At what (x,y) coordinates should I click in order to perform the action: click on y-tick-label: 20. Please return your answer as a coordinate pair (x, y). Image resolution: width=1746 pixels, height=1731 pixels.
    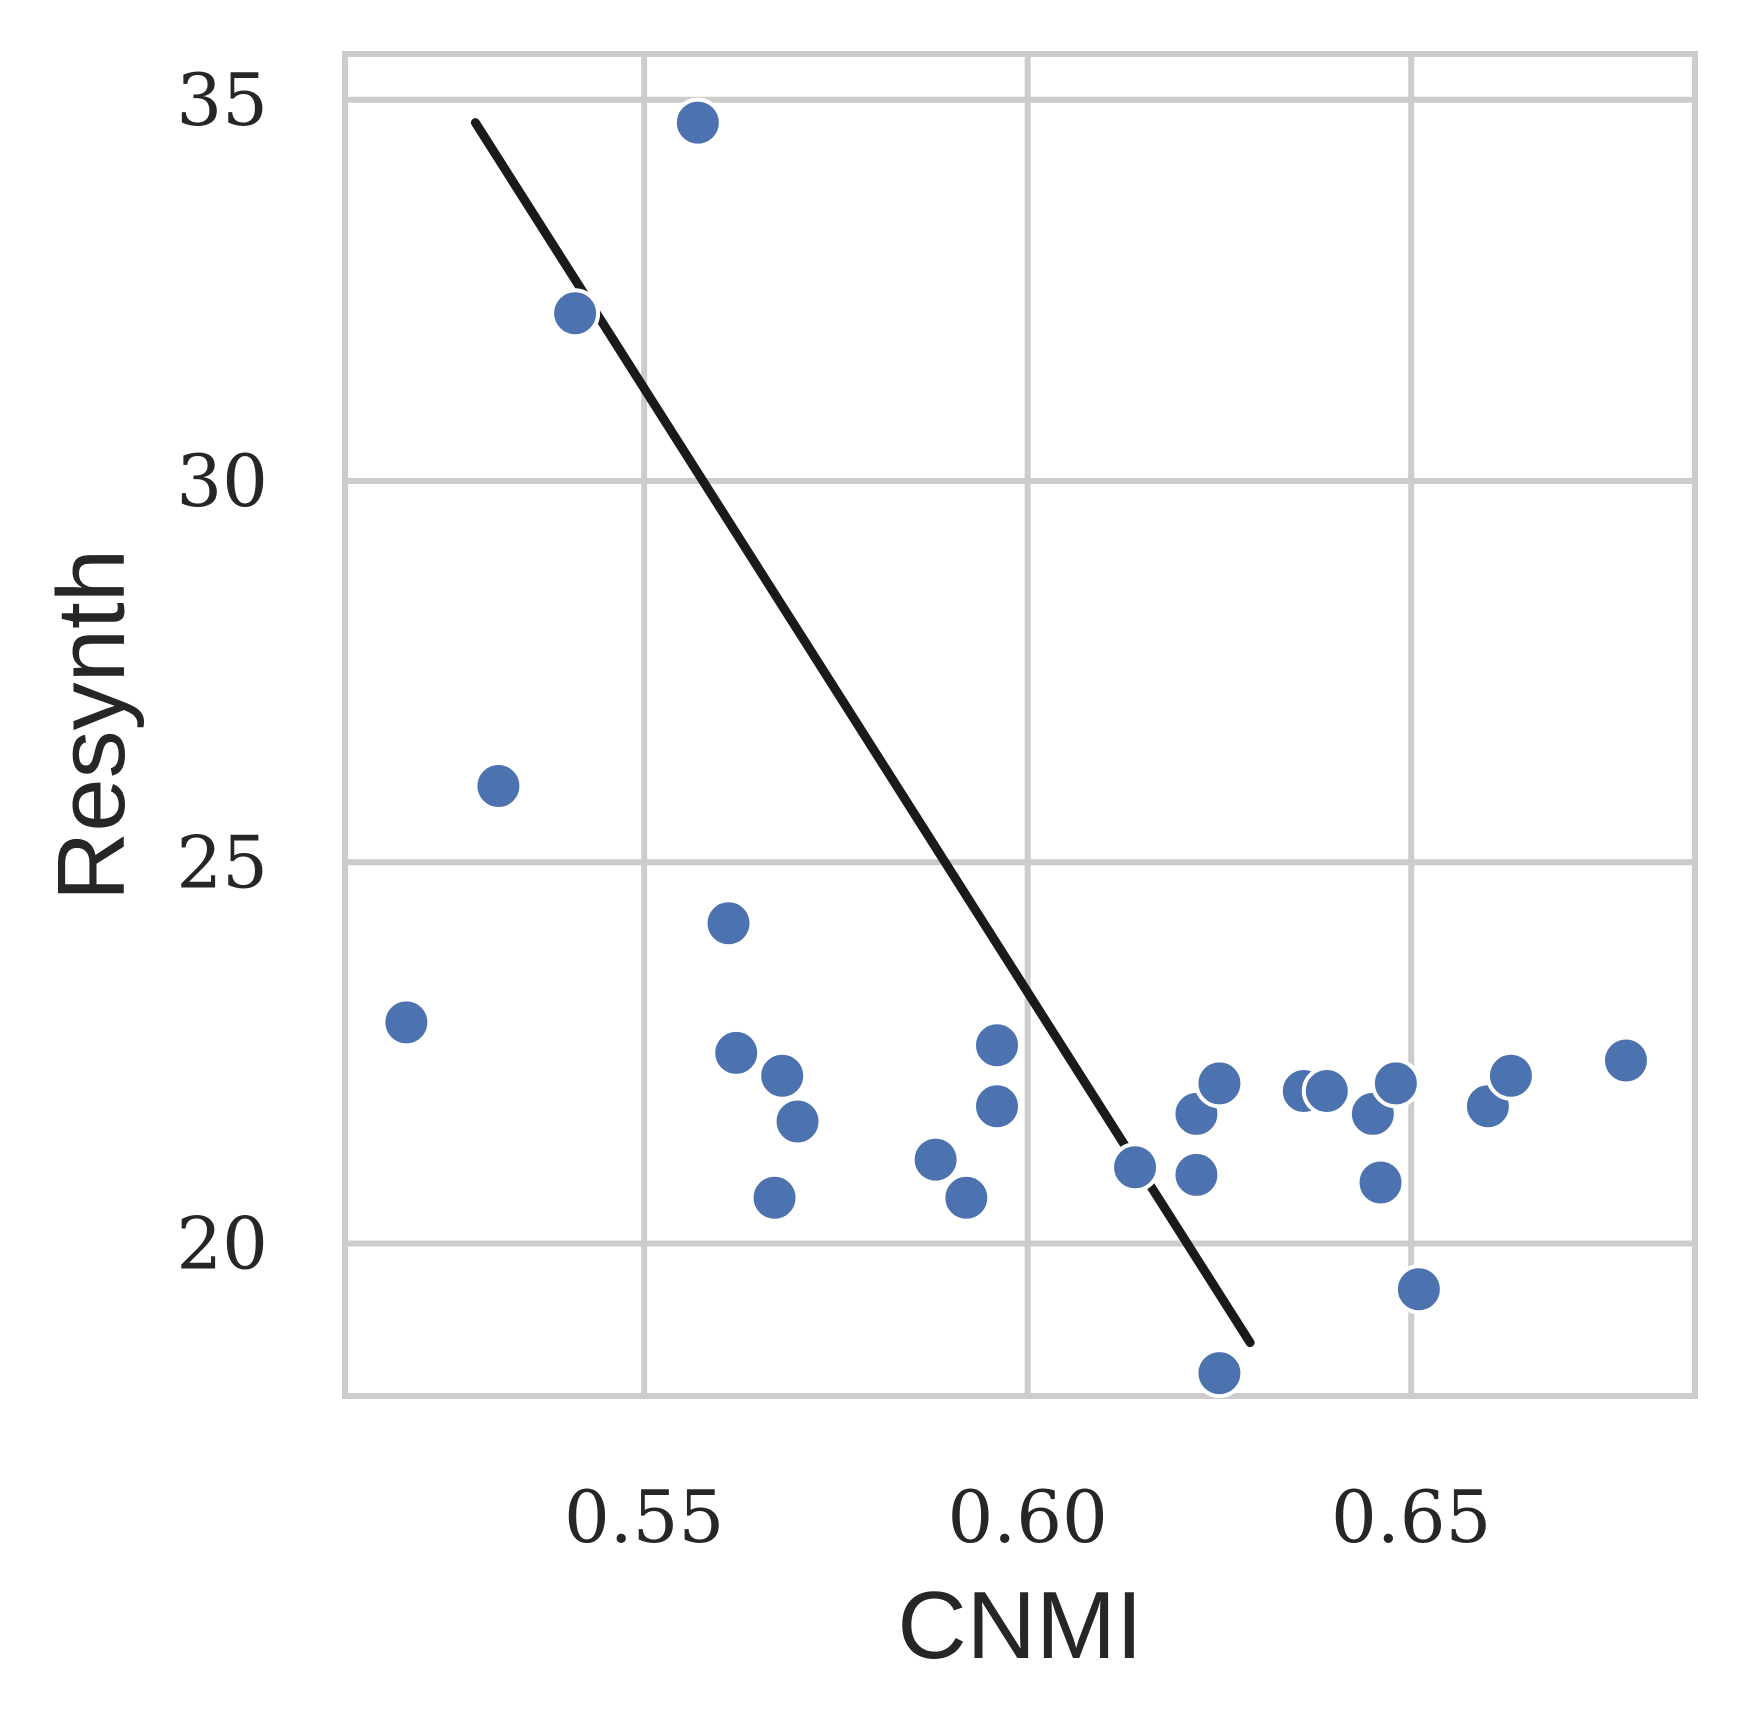
    Looking at the image, I should click on (222, 1244).